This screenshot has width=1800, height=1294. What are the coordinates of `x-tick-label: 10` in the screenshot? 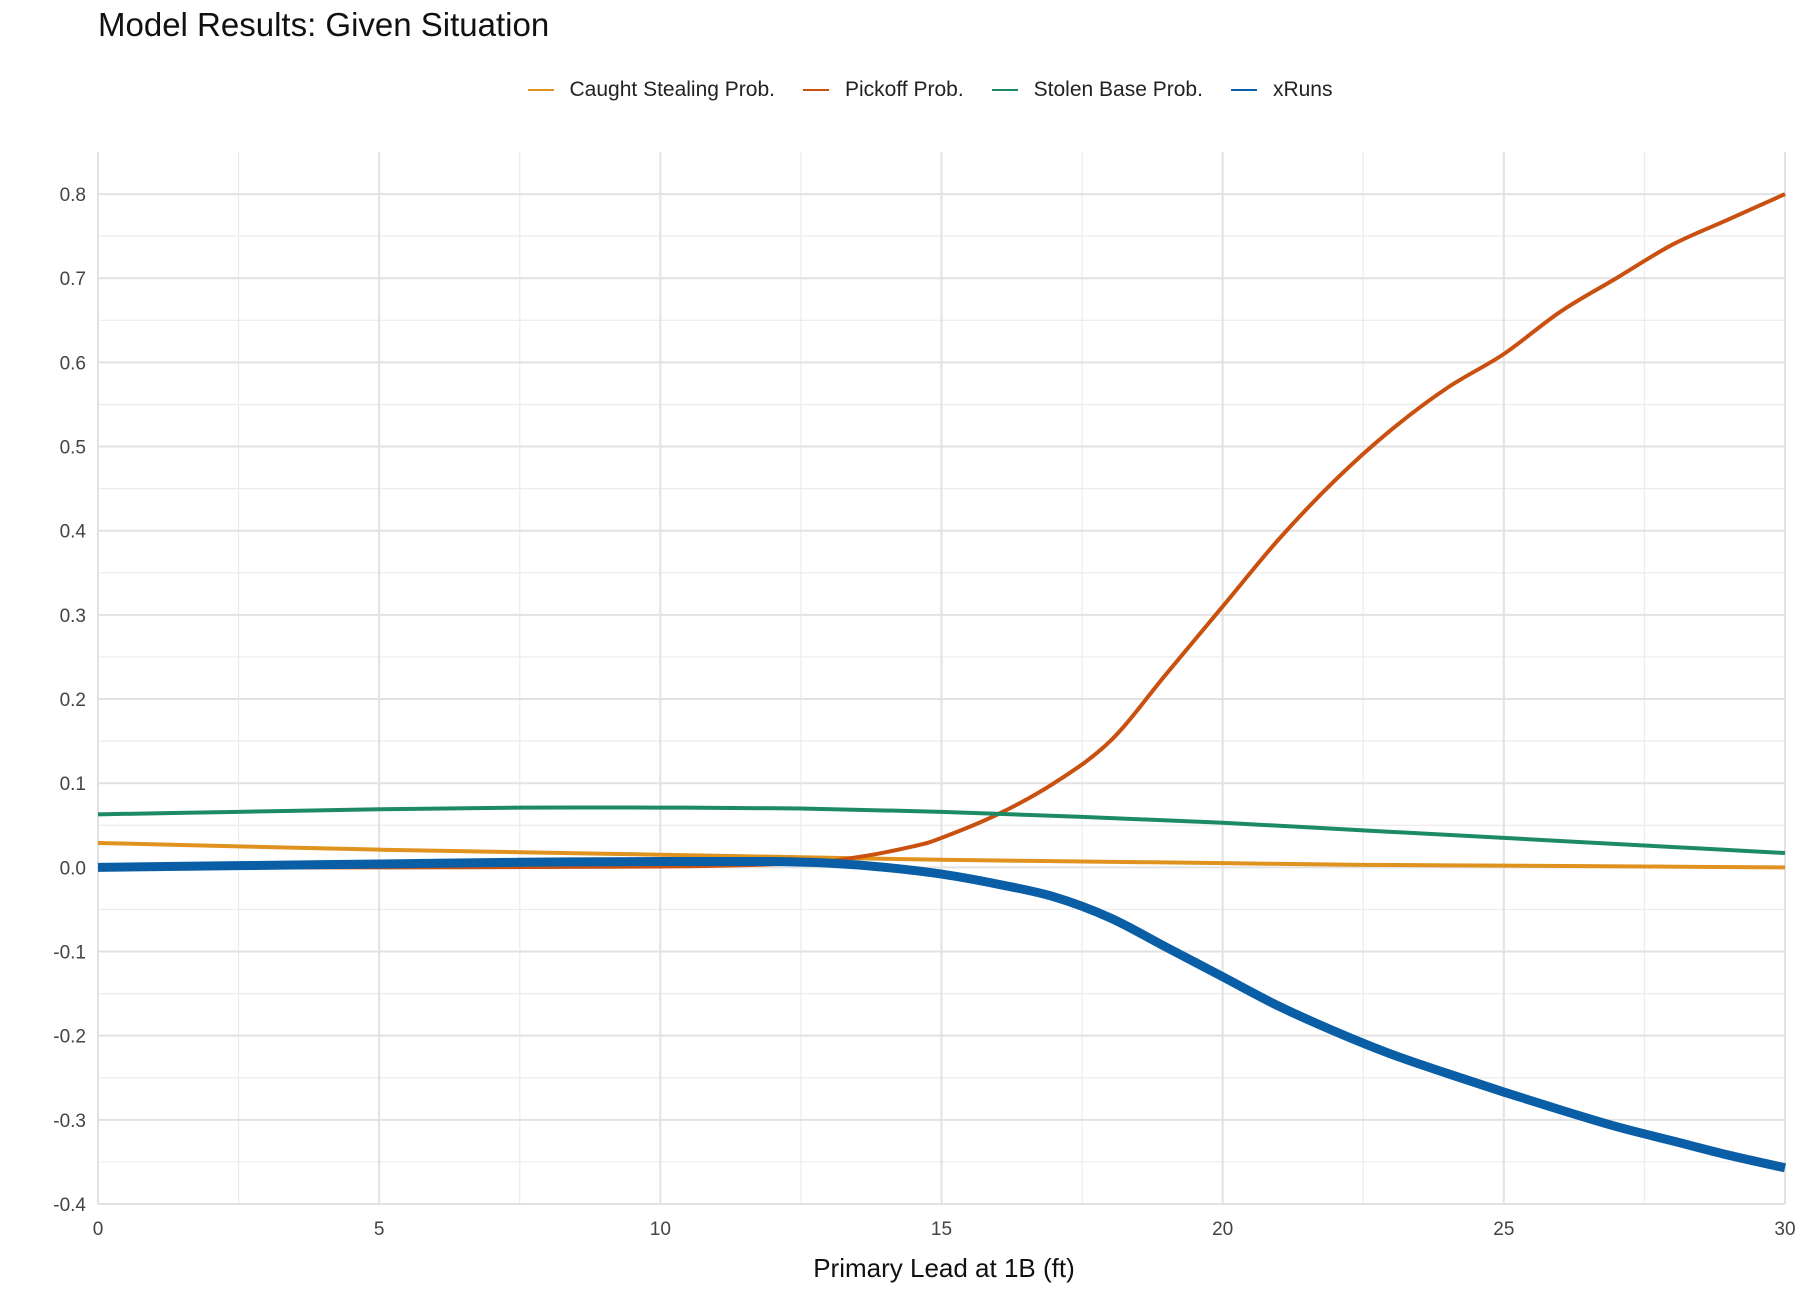 It's located at (660, 1229).